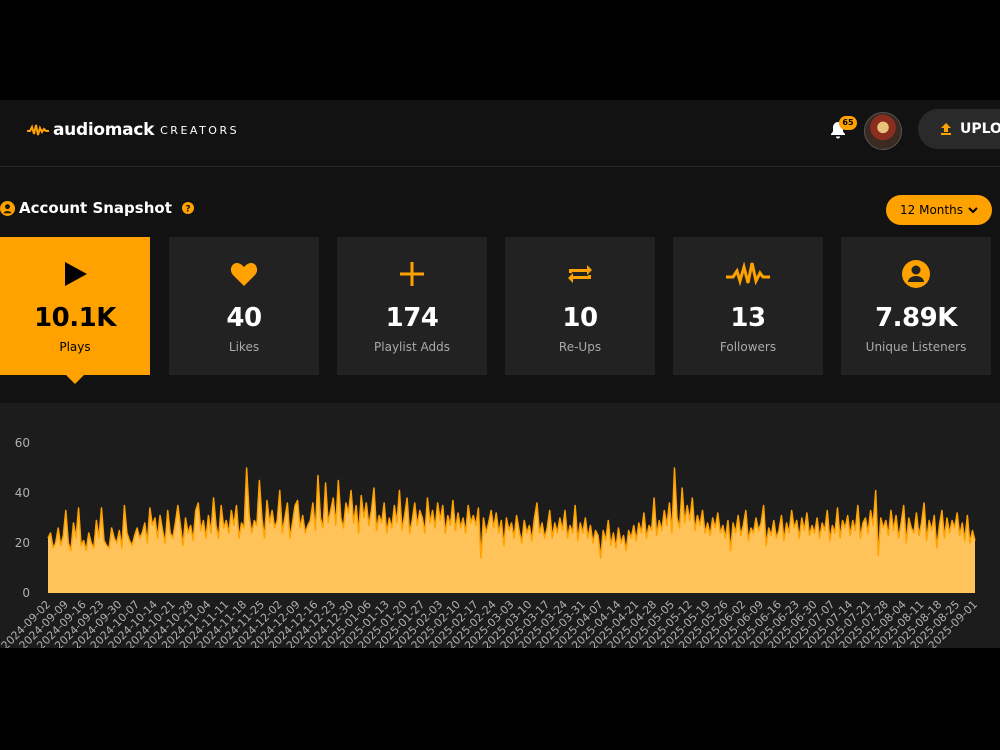 The height and width of the screenshot is (750, 1000). Describe the element at coordinates (980, 129) in the screenshot. I see `upload-label: UPLOAD` at that location.